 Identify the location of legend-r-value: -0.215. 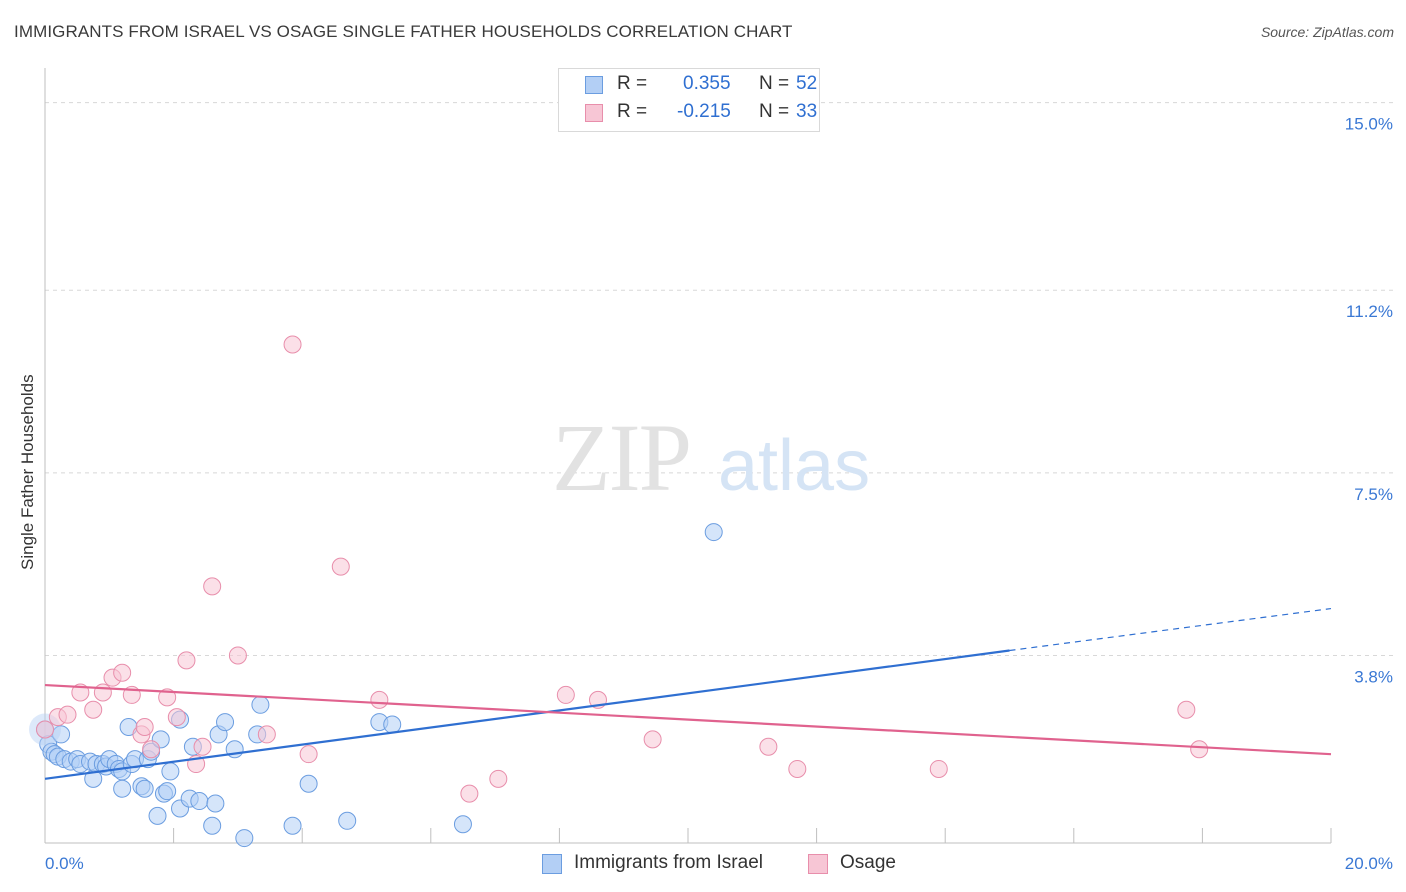
(704, 111).